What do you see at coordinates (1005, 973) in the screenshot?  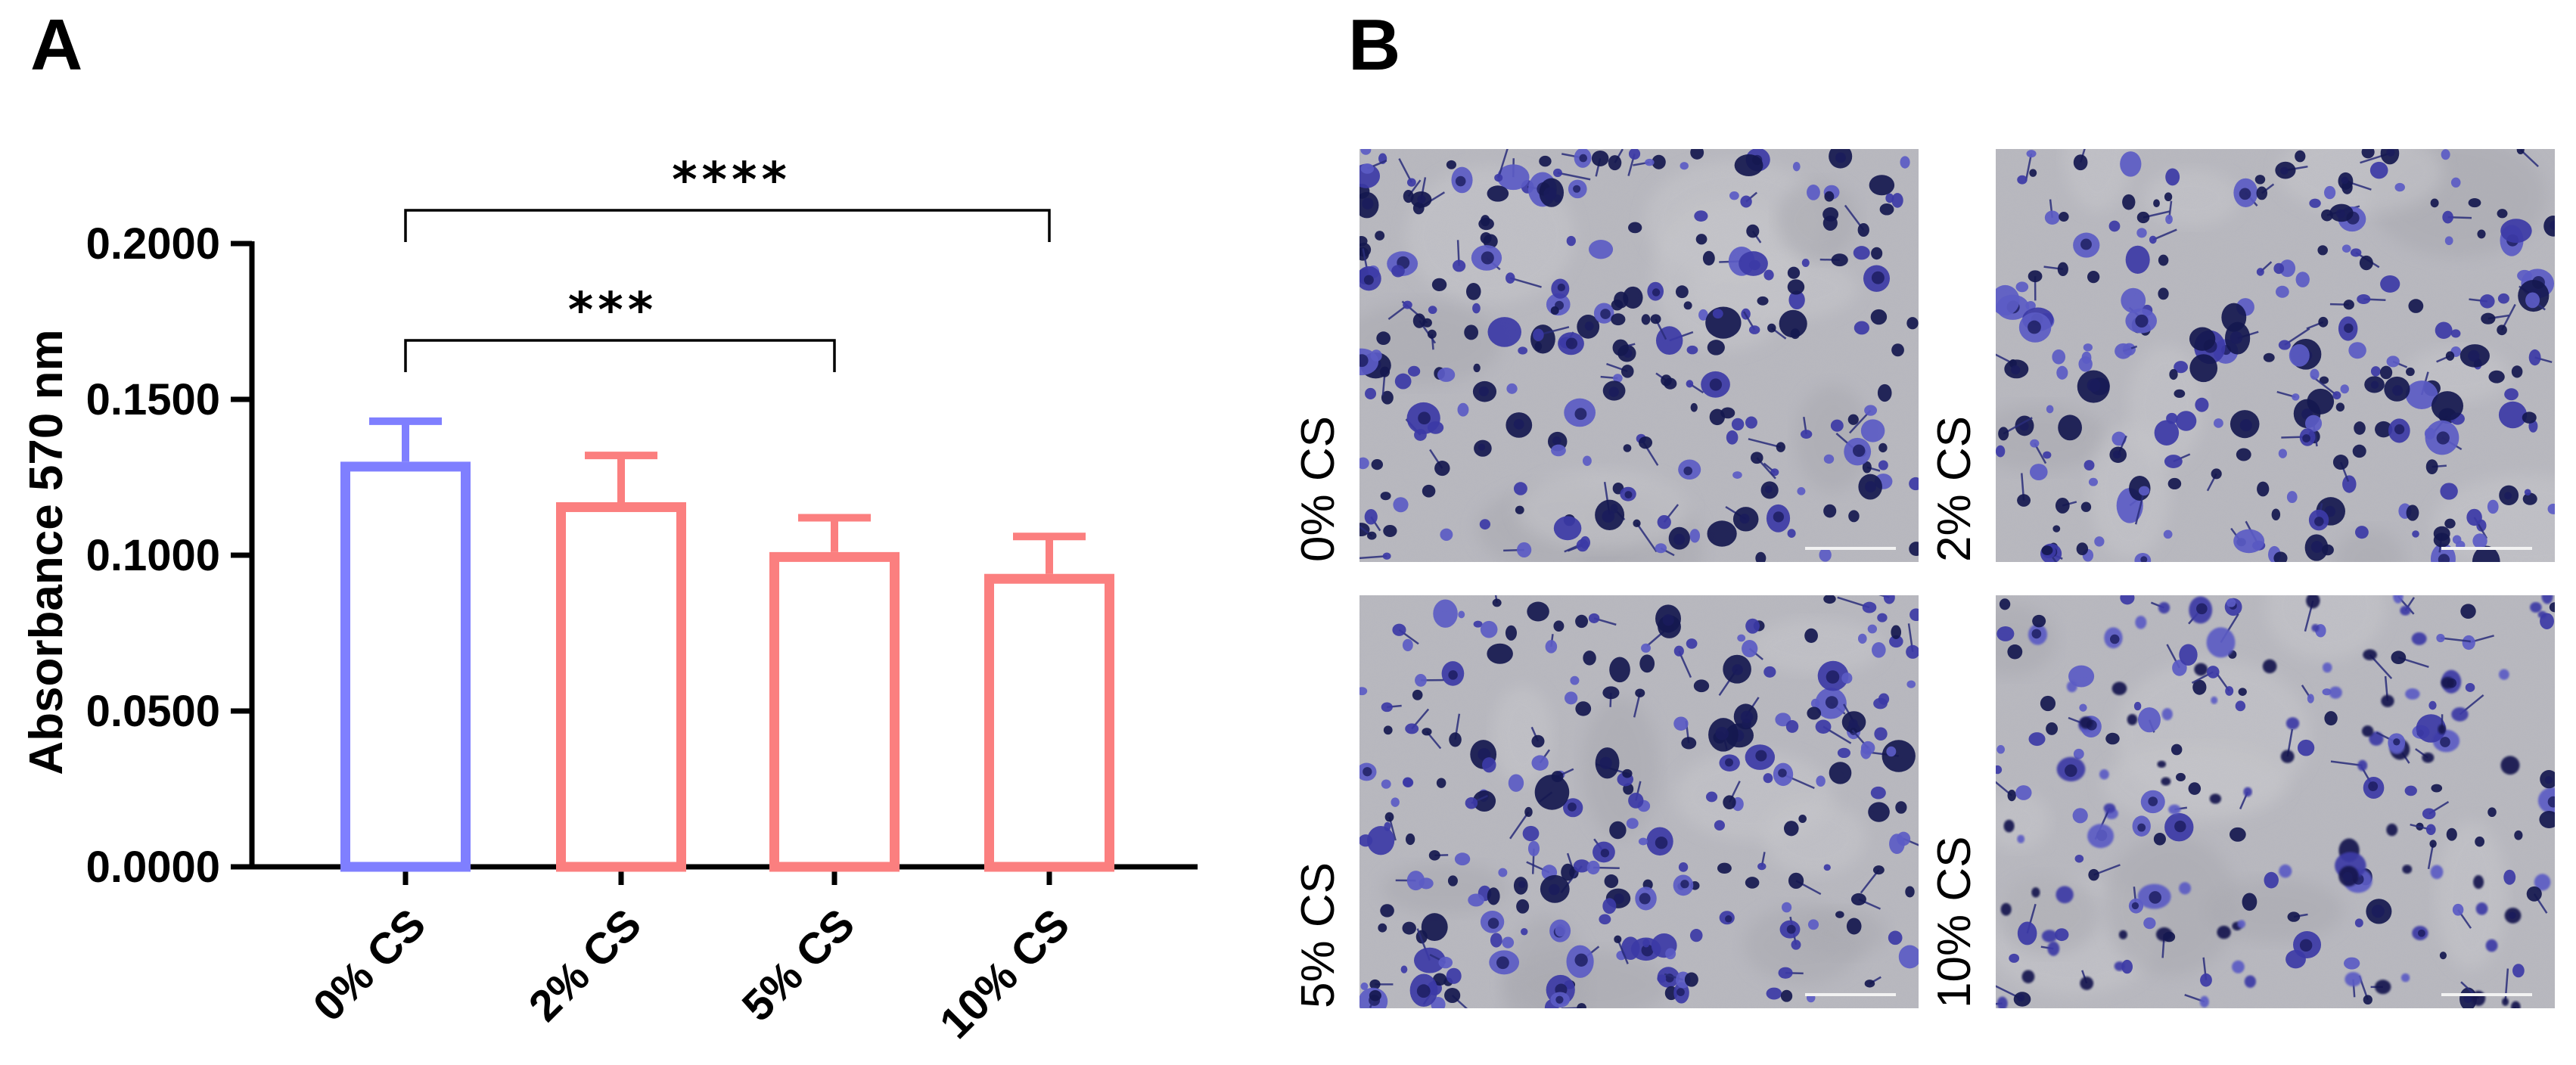 I see `x-tick-label: 10% CS` at bounding box center [1005, 973].